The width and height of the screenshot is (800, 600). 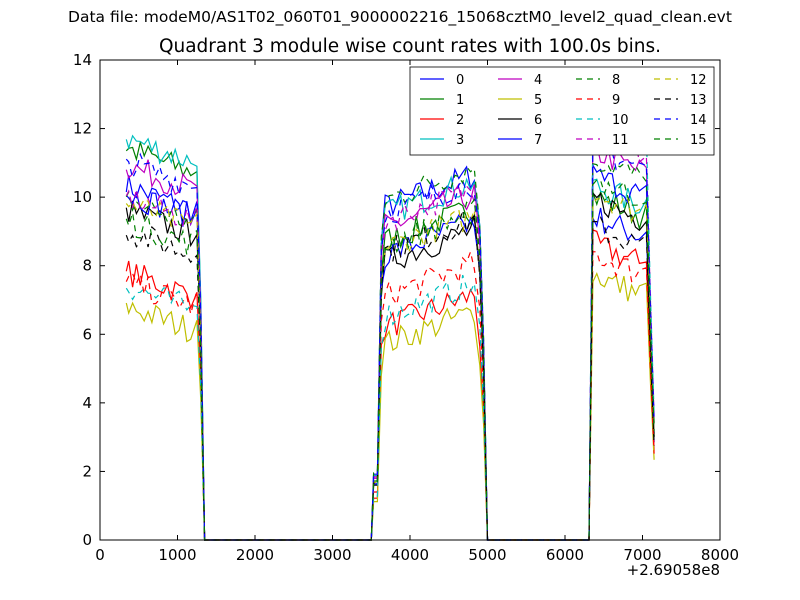 I want to click on x-tick-label: 6000, so click(x=565, y=555).